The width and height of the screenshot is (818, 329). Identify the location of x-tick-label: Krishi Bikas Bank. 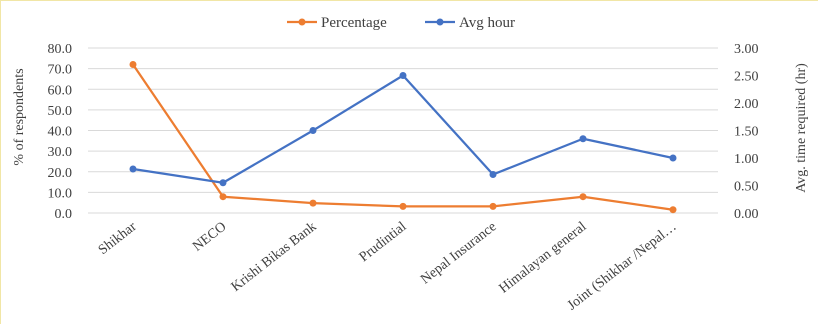
(274, 257).